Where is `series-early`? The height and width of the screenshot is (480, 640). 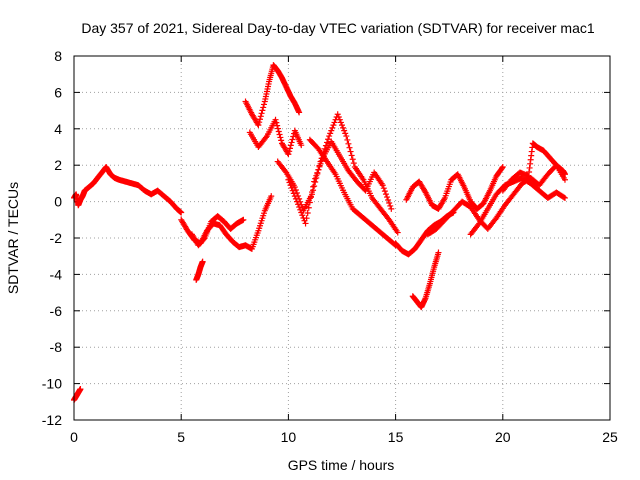 series-early is located at coordinates (128, 190).